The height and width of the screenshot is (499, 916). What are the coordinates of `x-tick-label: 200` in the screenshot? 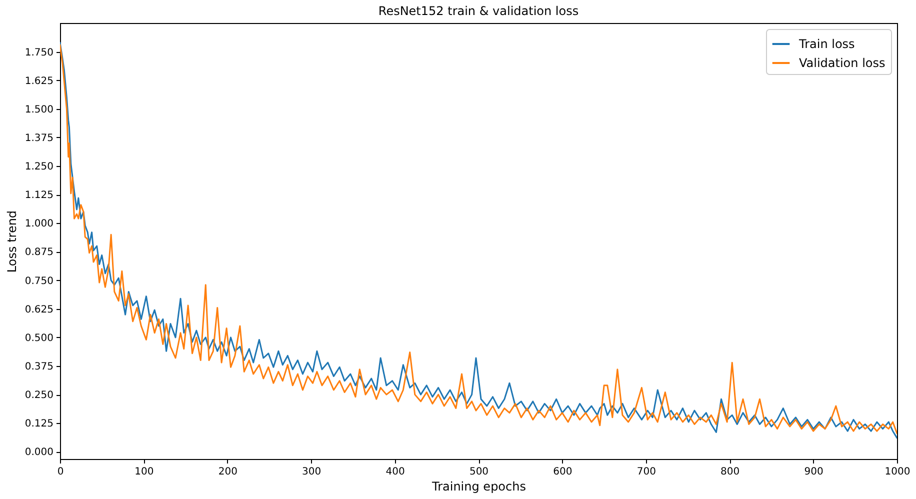 It's located at (228, 472).